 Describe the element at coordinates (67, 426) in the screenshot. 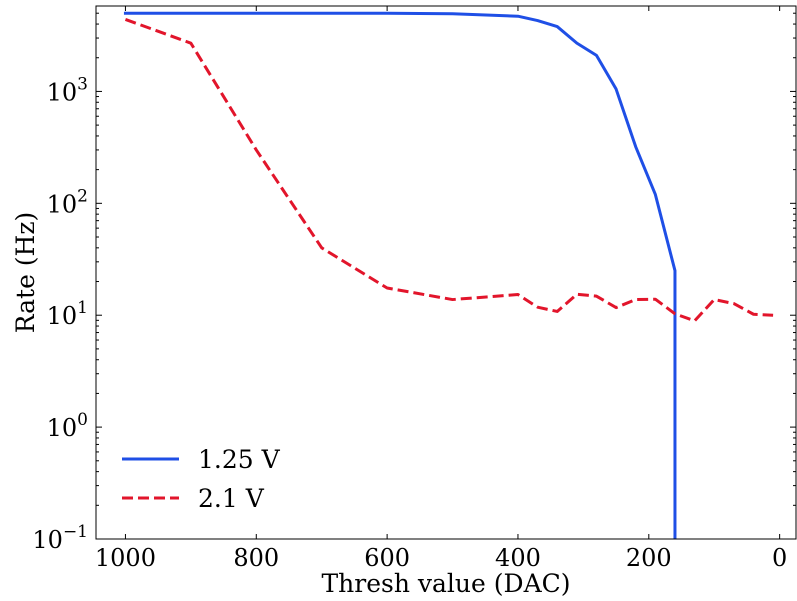

I see `y-tick-label: 10⁰` at that location.